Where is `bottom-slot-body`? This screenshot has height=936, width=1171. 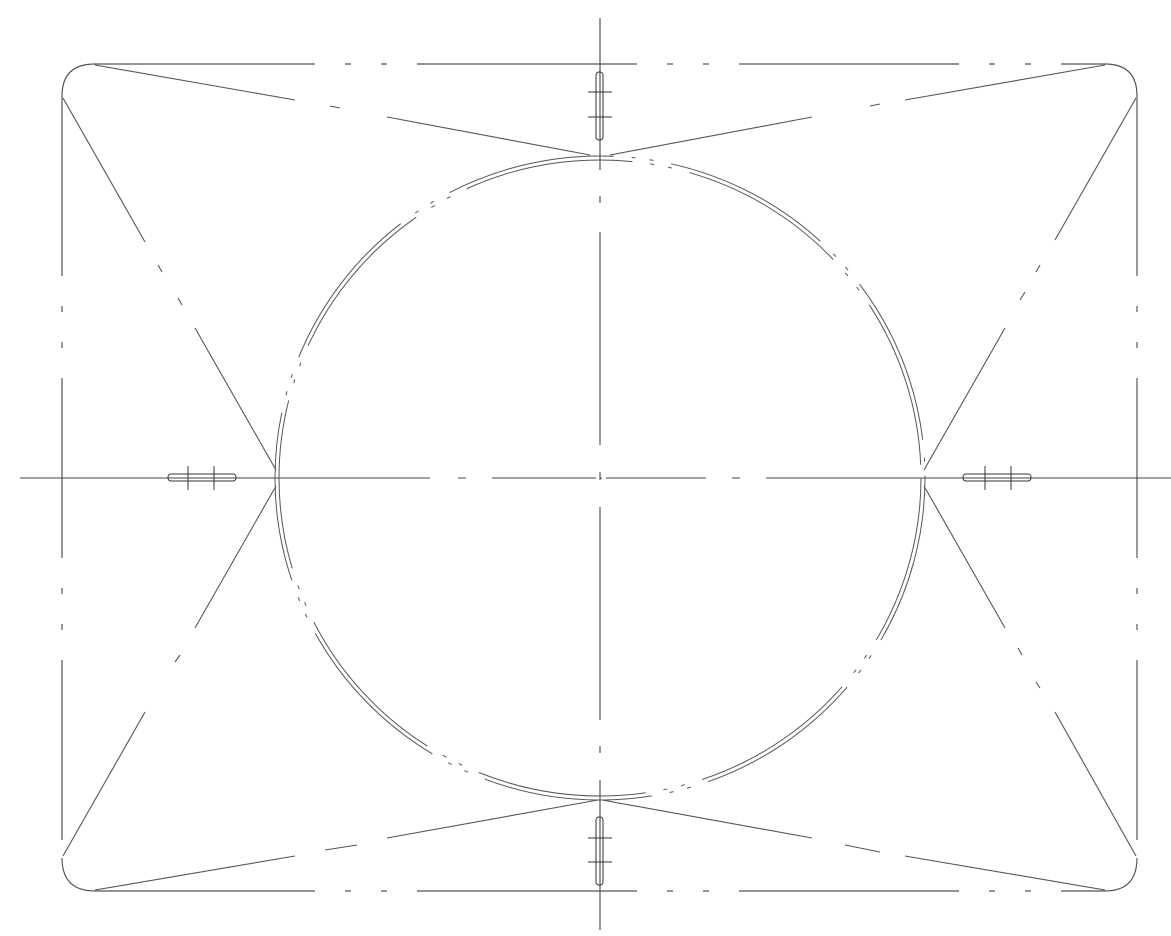
bottom-slot-body is located at coordinates (599, 851).